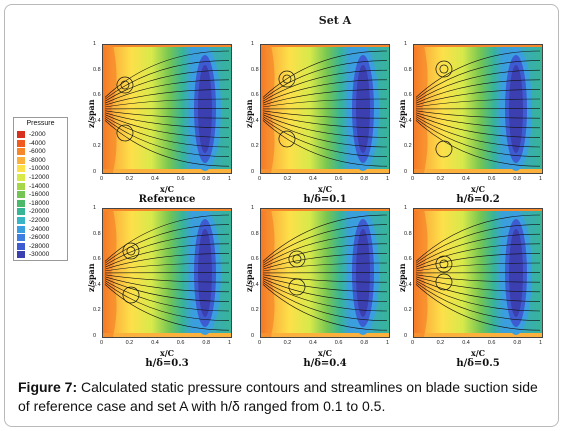  Describe the element at coordinates (167, 210) in the screenshot. I see `tip-band` at that location.